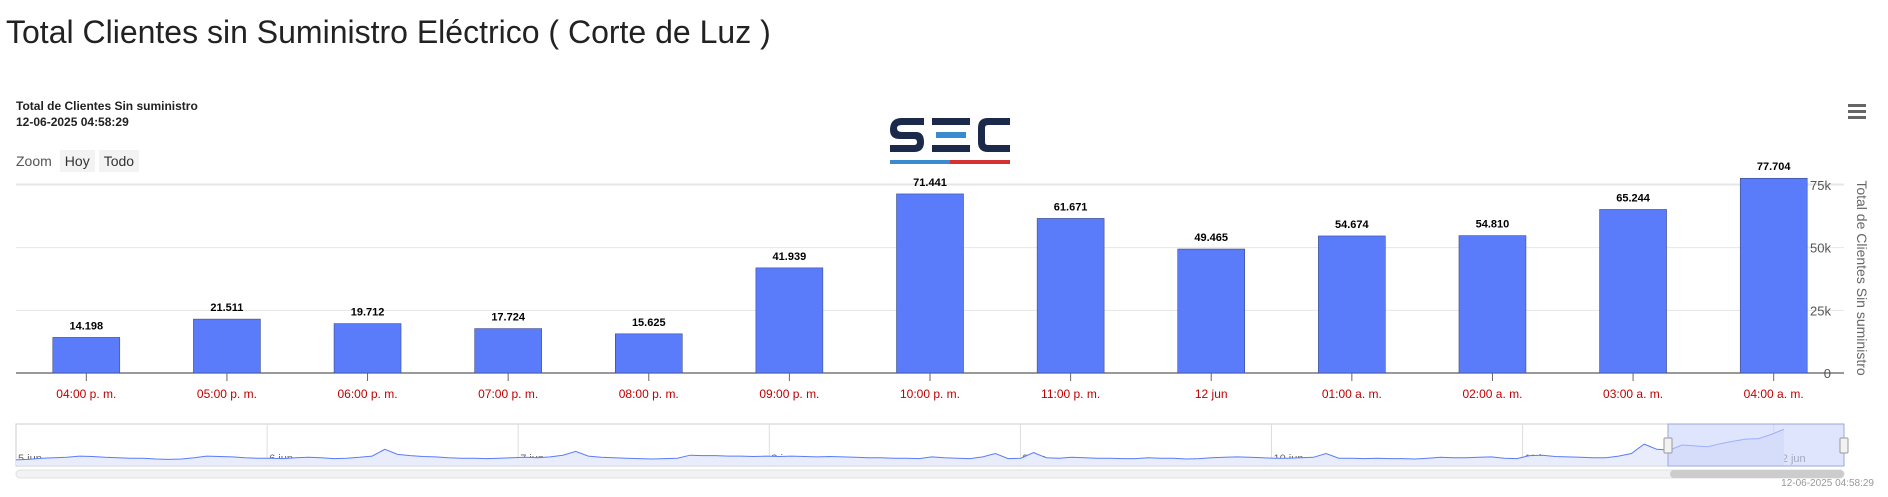 Image resolution: width=1888 pixels, height=497 pixels. I want to click on data-label: 61.671, so click(1071, 207).